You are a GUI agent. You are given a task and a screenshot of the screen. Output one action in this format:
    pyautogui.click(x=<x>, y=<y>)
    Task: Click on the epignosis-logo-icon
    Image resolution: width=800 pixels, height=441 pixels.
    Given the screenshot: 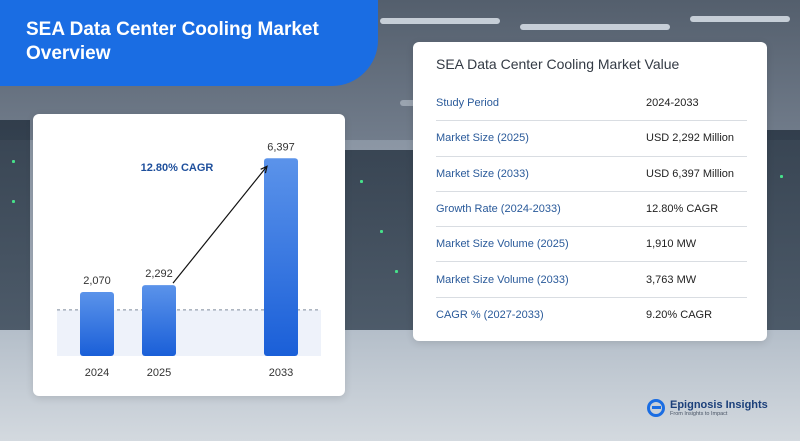 What is the action you would take?
    pyautogui.click(x=656, y=408)
    